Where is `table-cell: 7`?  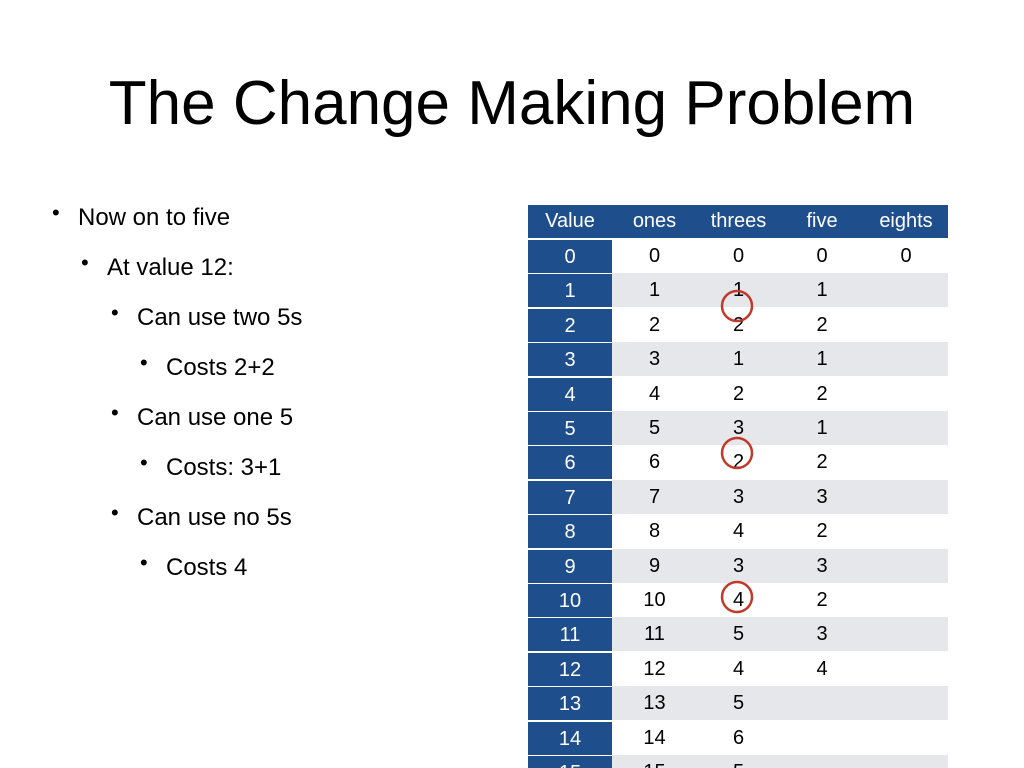 table-cell: 7 is located at coordinates (654, 496).